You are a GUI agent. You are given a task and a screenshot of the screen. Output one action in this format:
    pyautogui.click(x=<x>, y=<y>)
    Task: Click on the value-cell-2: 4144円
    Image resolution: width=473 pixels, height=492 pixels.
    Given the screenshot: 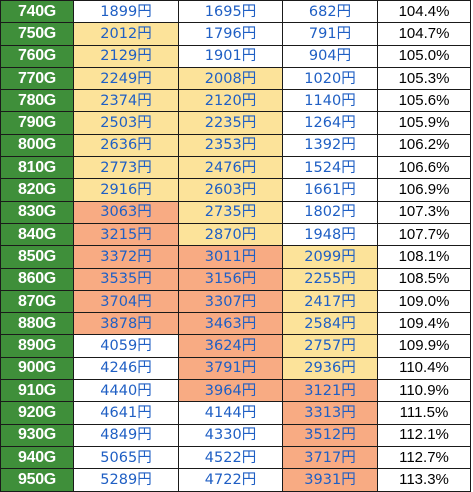 What is the action you would take?
    pyautogui.click(x=230, y=413)
    